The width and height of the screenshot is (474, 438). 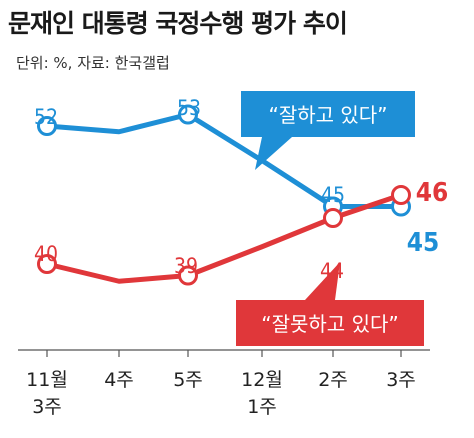 I want to click on data-label: 53, so click(x=189, y=108).